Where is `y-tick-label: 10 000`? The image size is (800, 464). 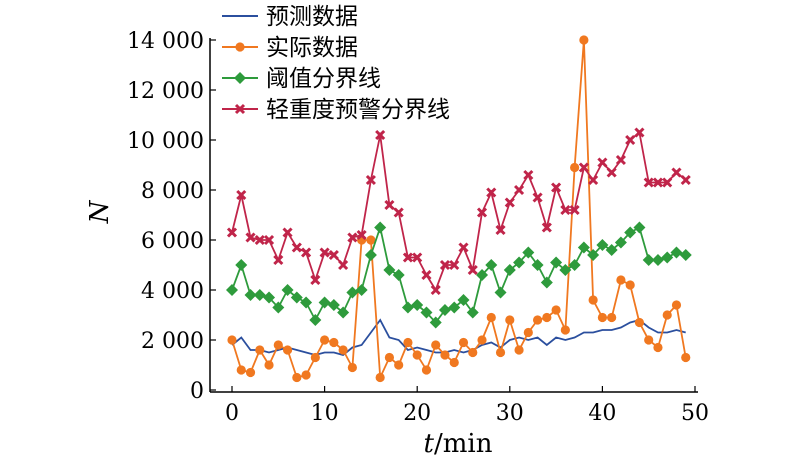 y-tick-label: 10 000 is located at coordinates (165, 141).